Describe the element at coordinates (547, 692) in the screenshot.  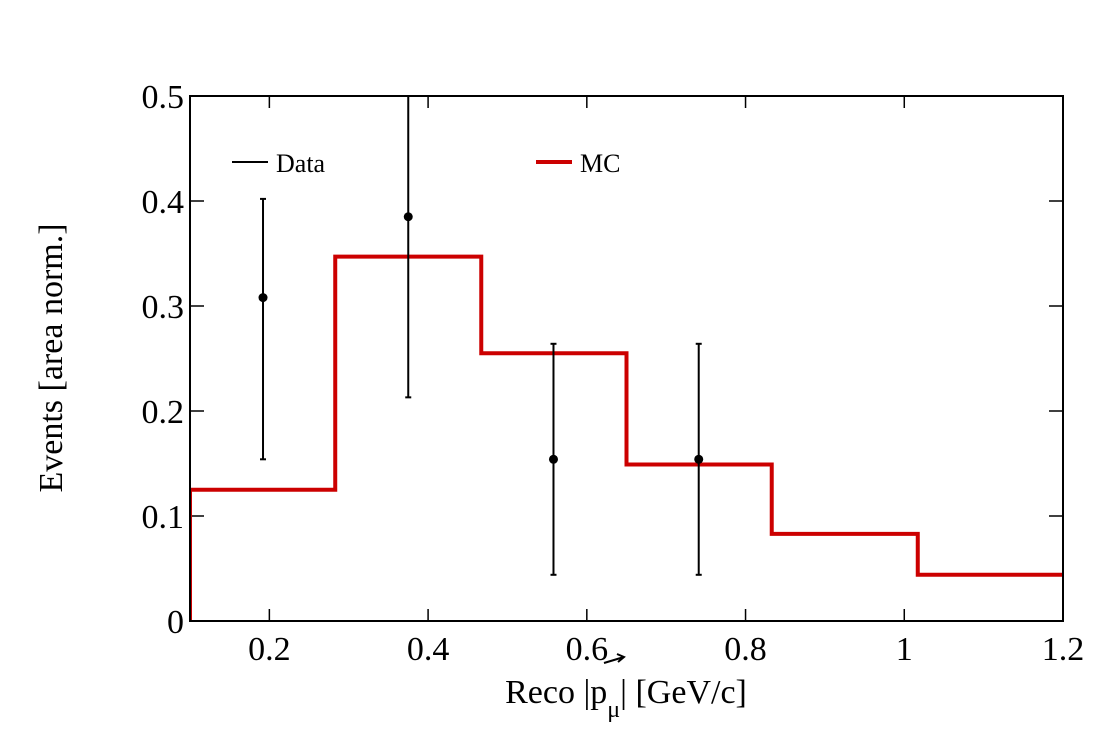
I see `x-axis-title-prefix: Reco |` at that location.